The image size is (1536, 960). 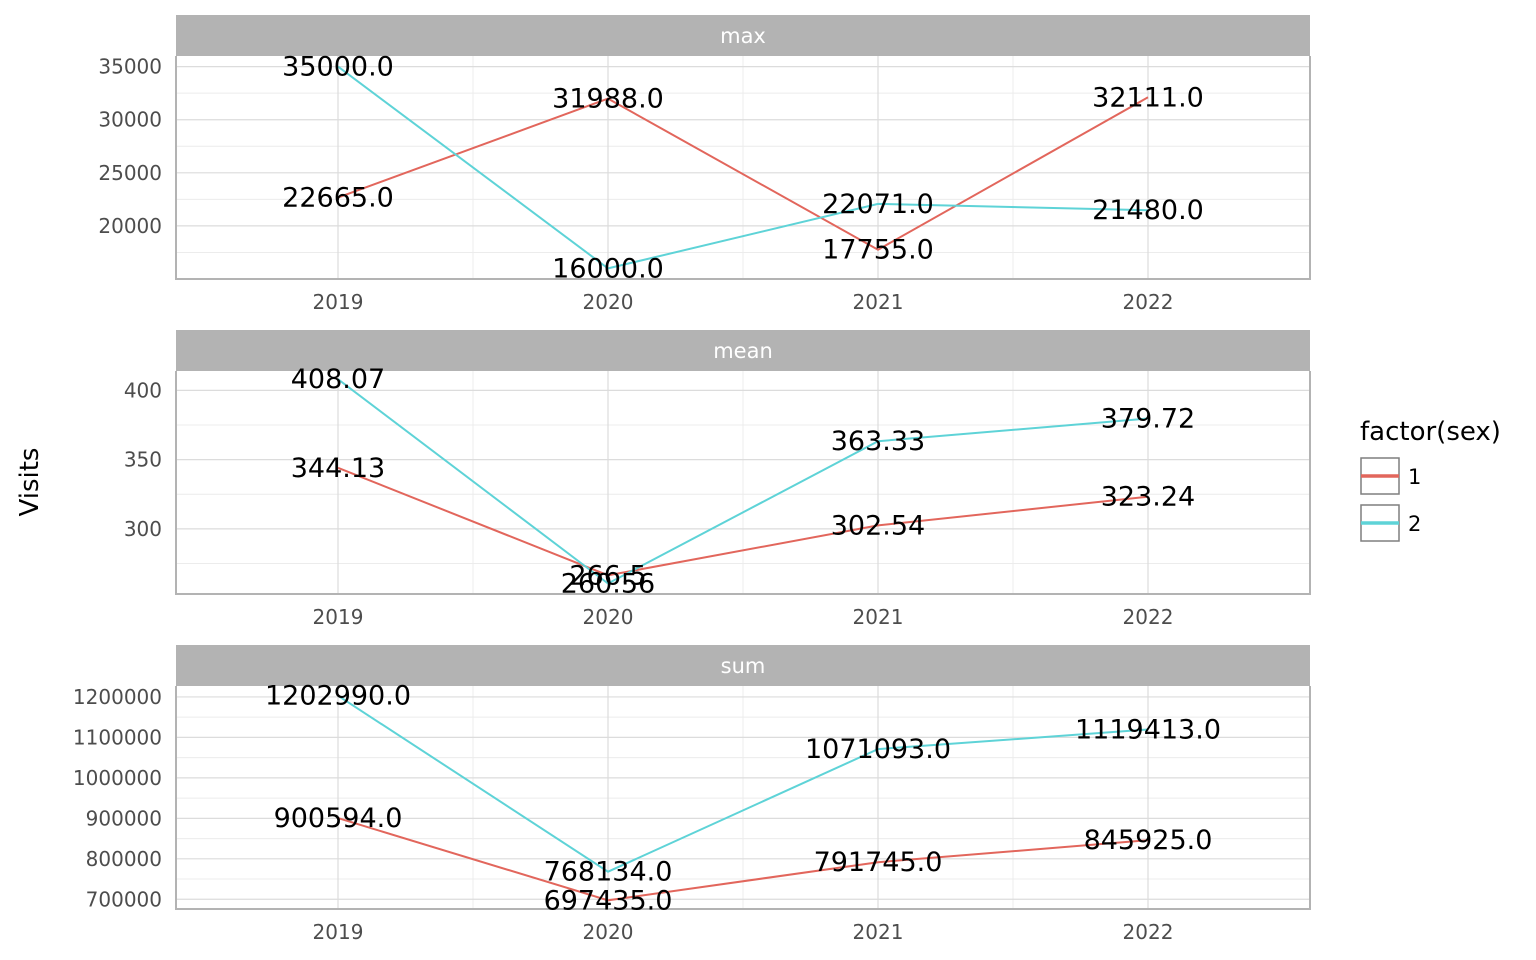 I want to click on y-tick-label: 30000, so click(x=130, y=120).